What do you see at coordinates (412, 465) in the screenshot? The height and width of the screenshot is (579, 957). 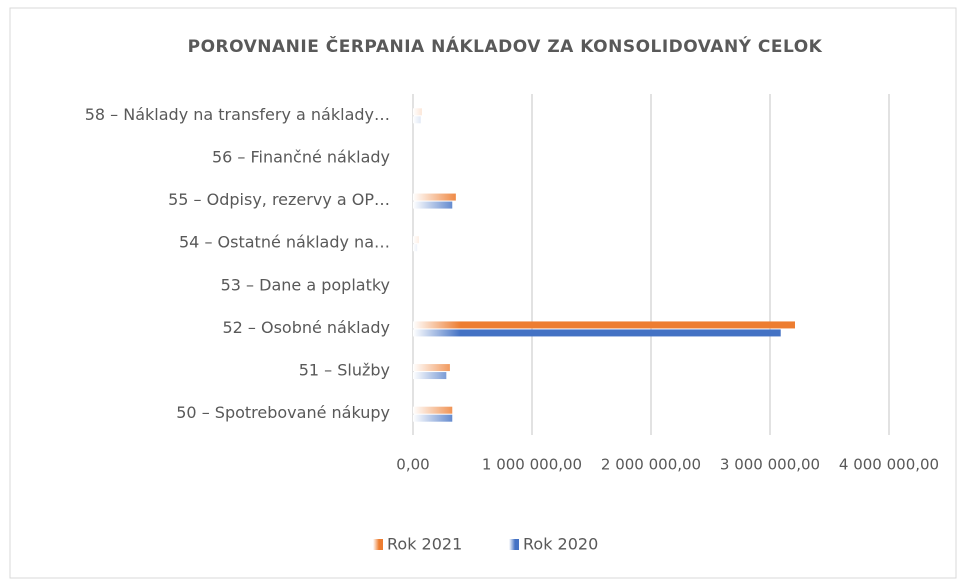 I see `x-tick-label: 0,00` at bounding box center [412, 465].